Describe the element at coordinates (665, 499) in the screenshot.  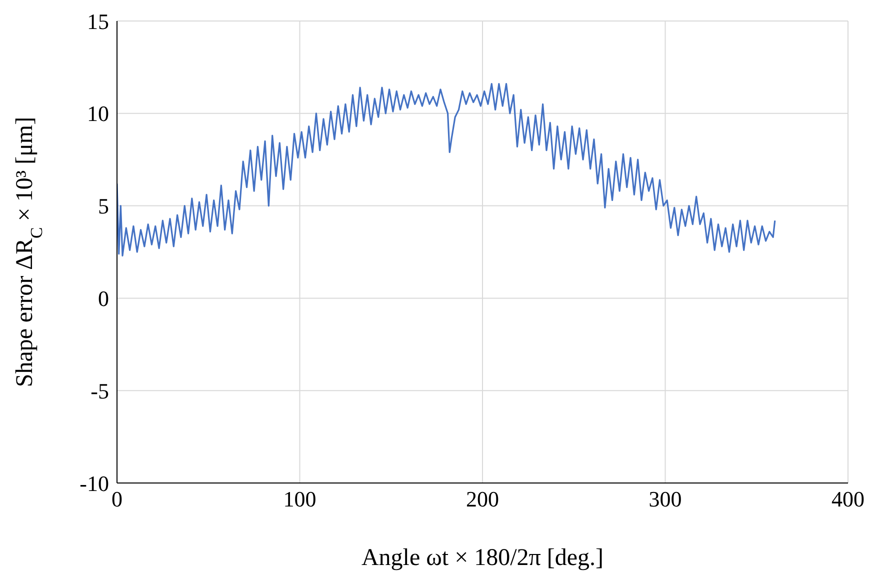
I see `x-tick-label: 300` at that location.